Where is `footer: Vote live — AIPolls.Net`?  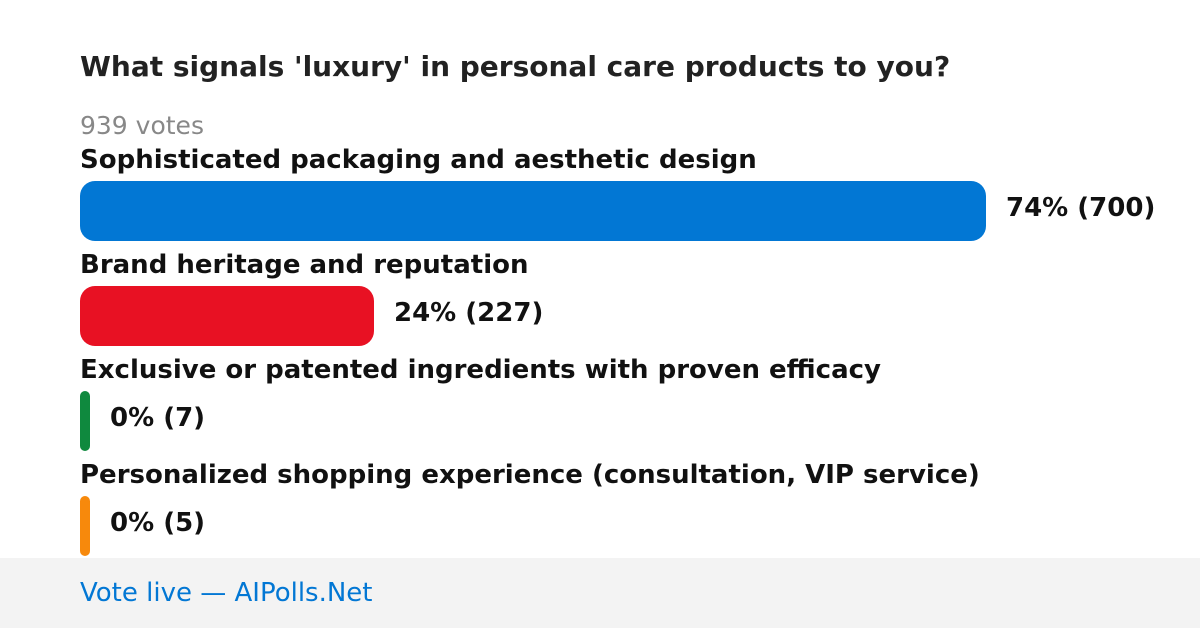
footer: Vote live — AIPolls.Net is located at coordinates (600, 593).